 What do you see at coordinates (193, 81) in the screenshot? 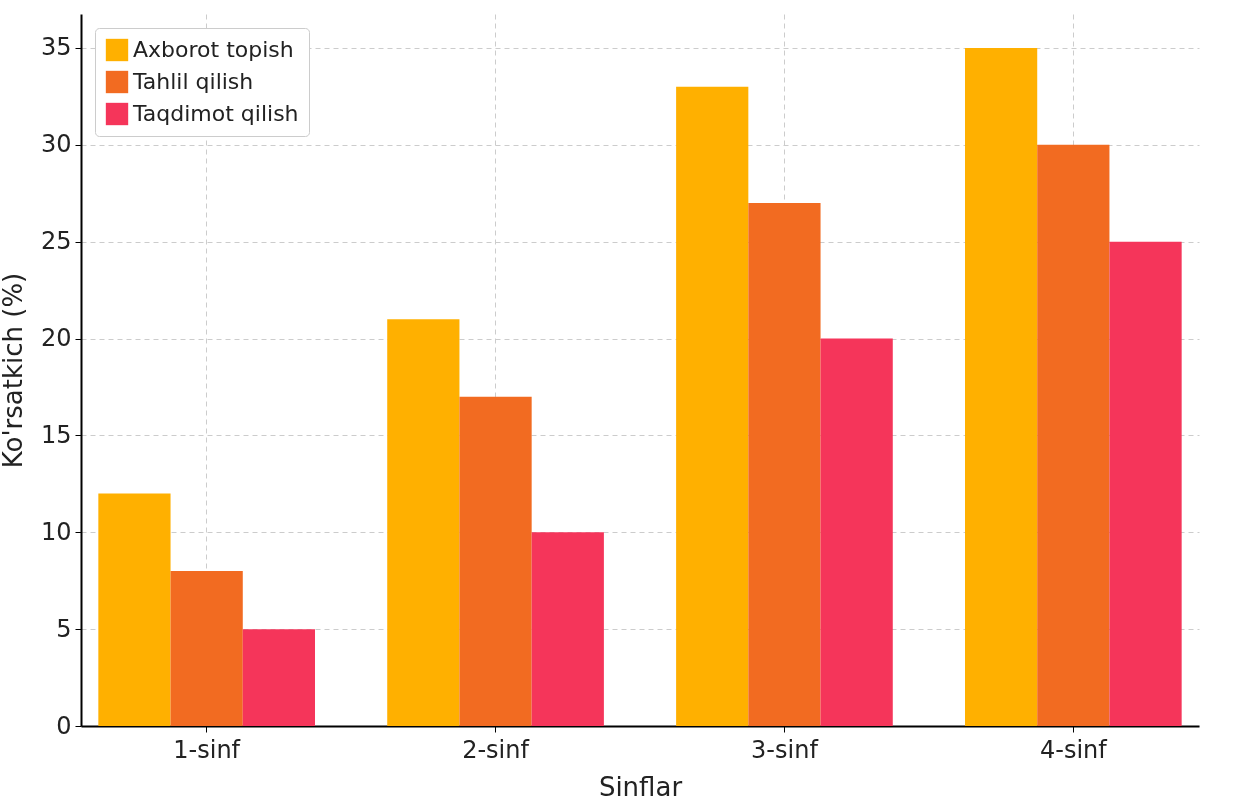
I see `legend-label: Tahlil qilish` at bounding box center [193, 81].